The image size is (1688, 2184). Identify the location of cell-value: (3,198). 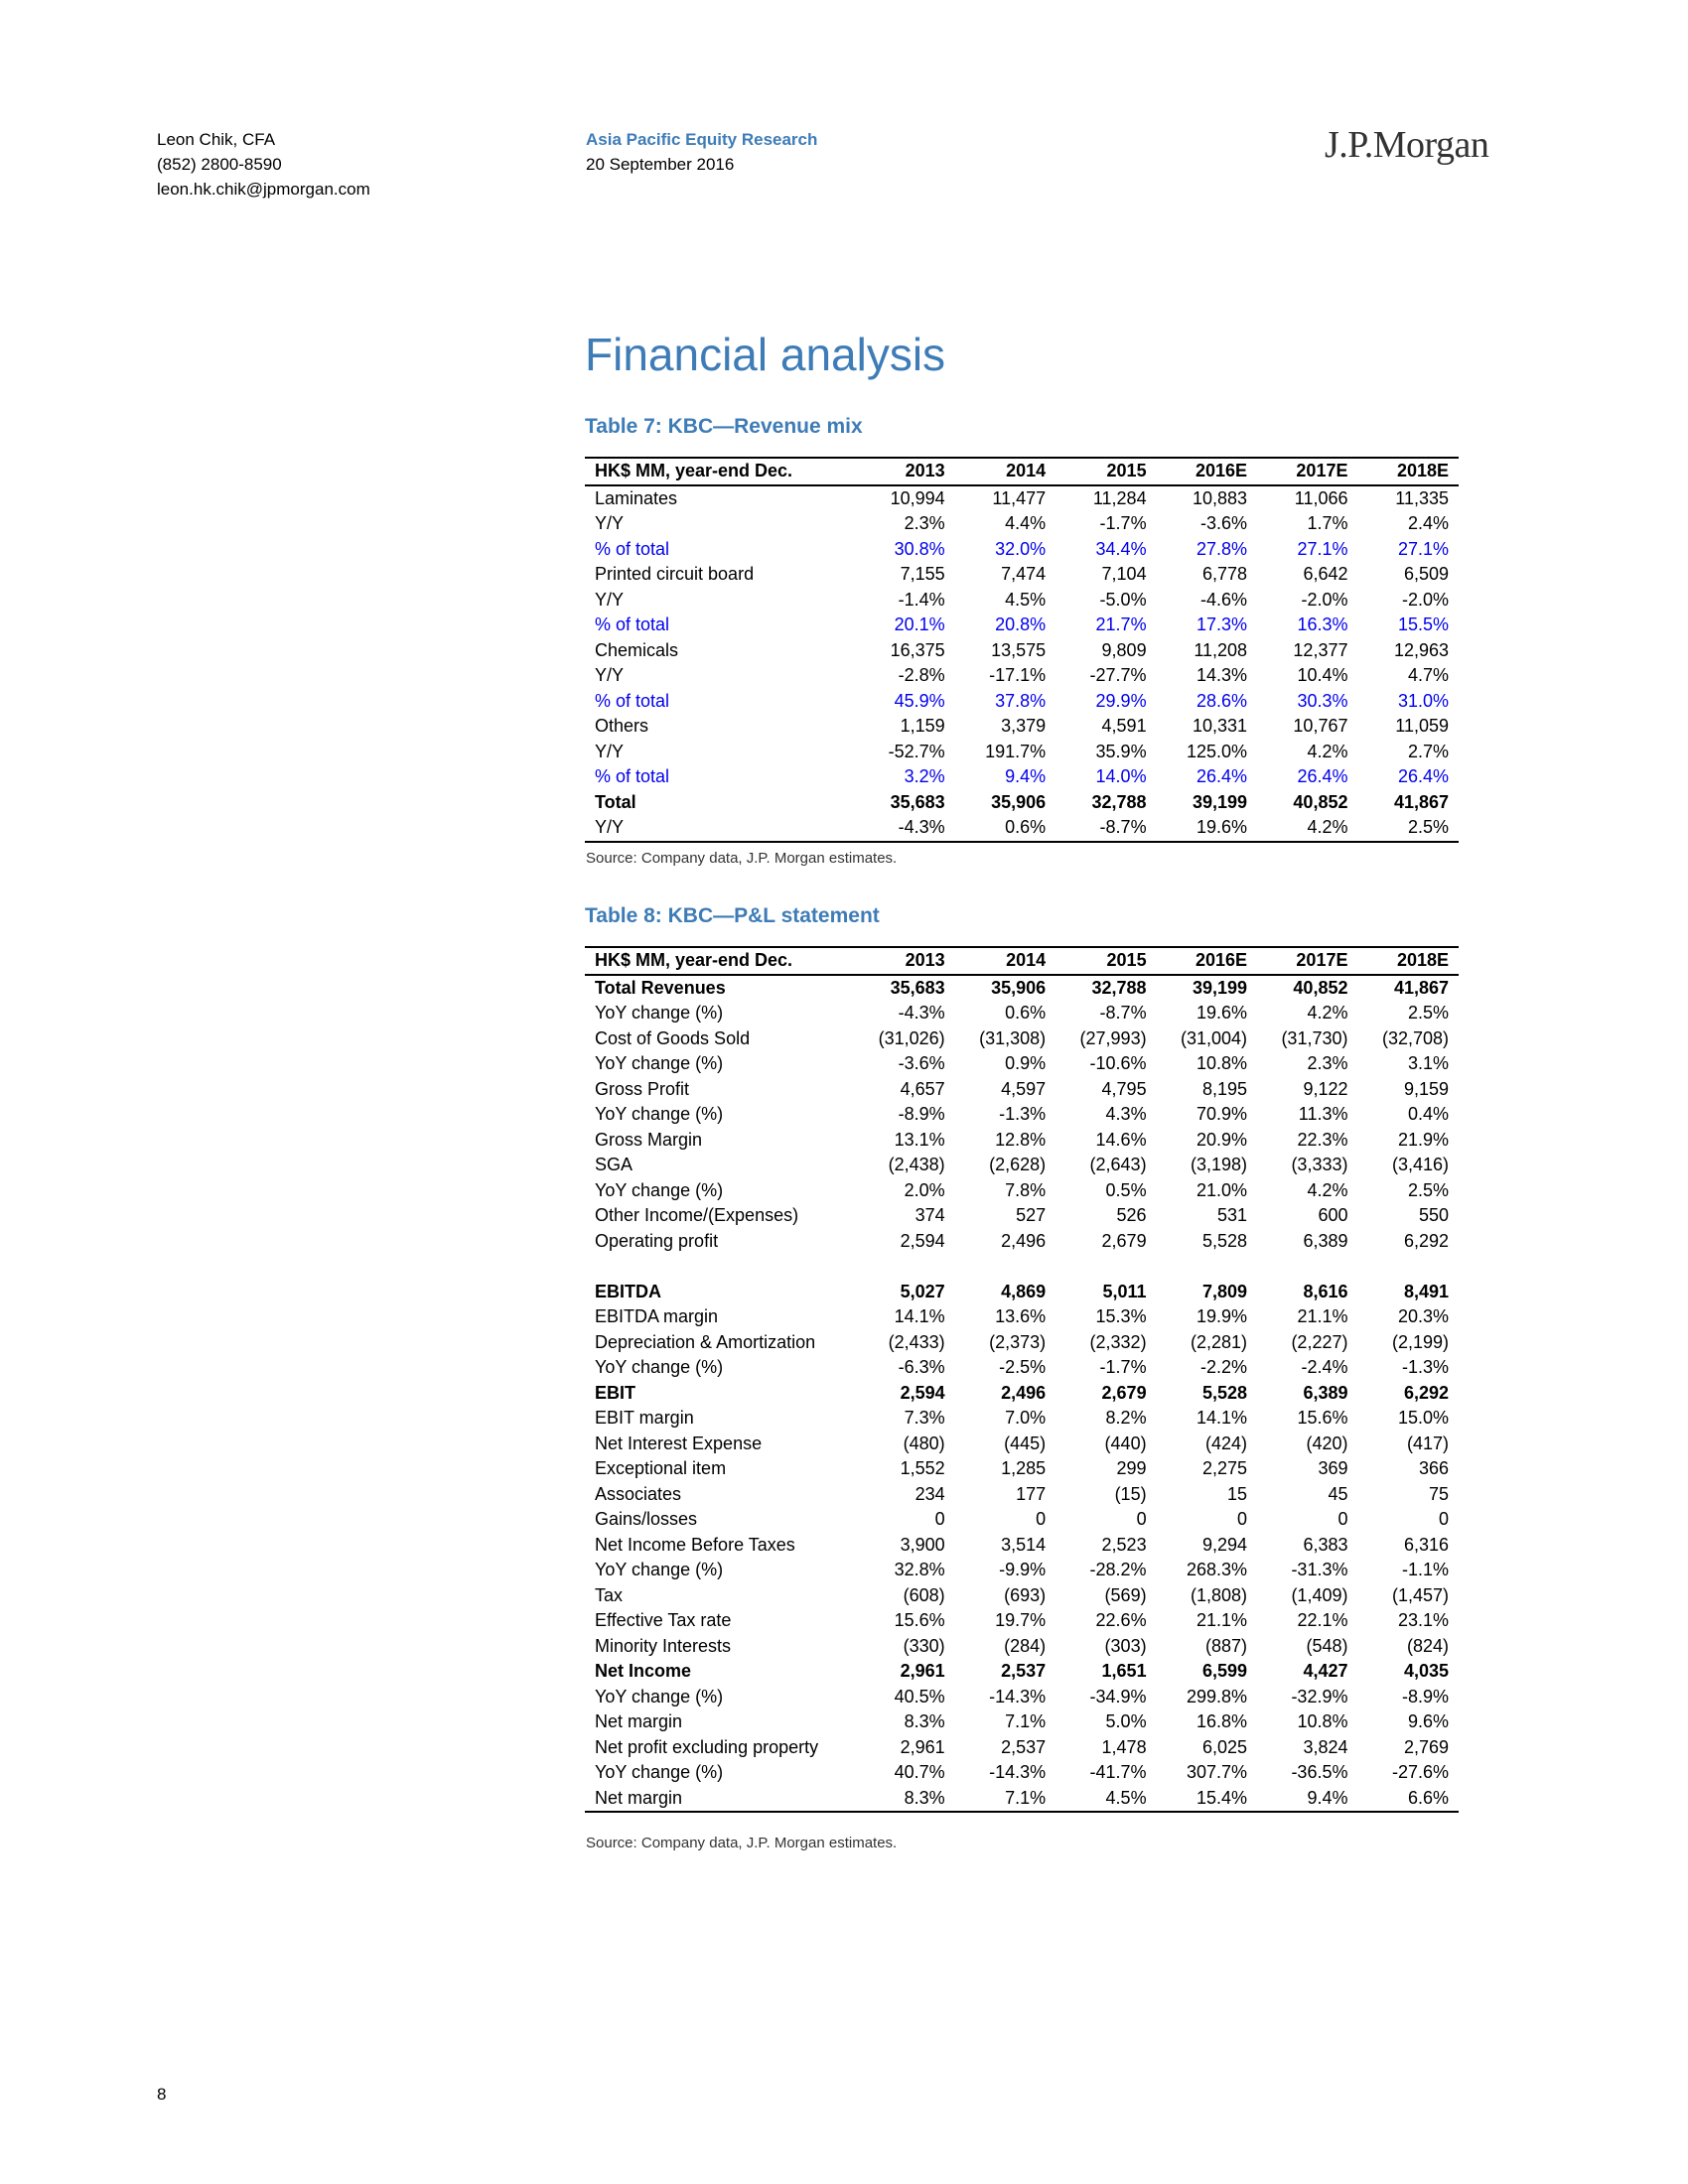
(1219, 1164).